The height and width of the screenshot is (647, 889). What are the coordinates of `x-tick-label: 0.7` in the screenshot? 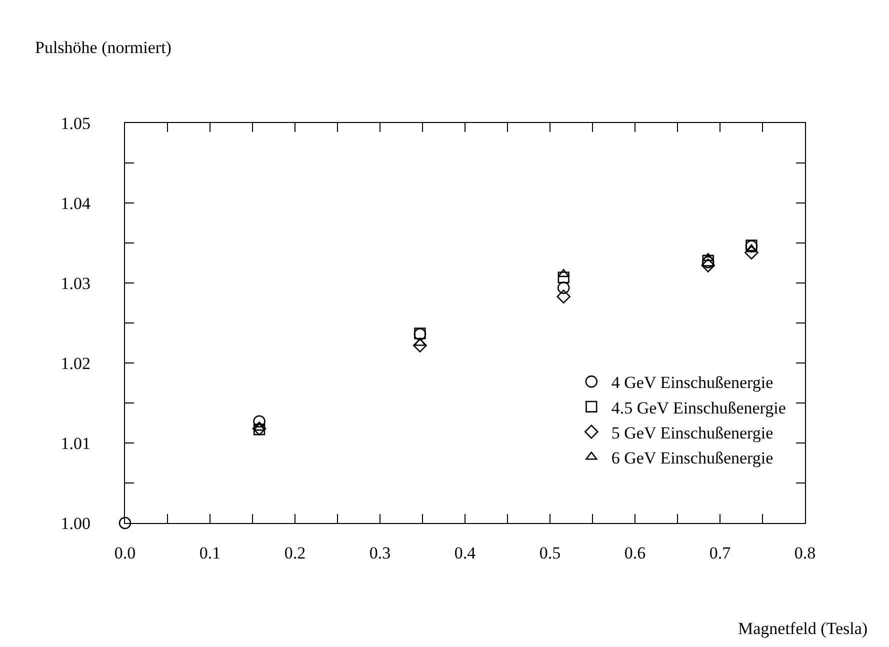 It's located at (720, 553).